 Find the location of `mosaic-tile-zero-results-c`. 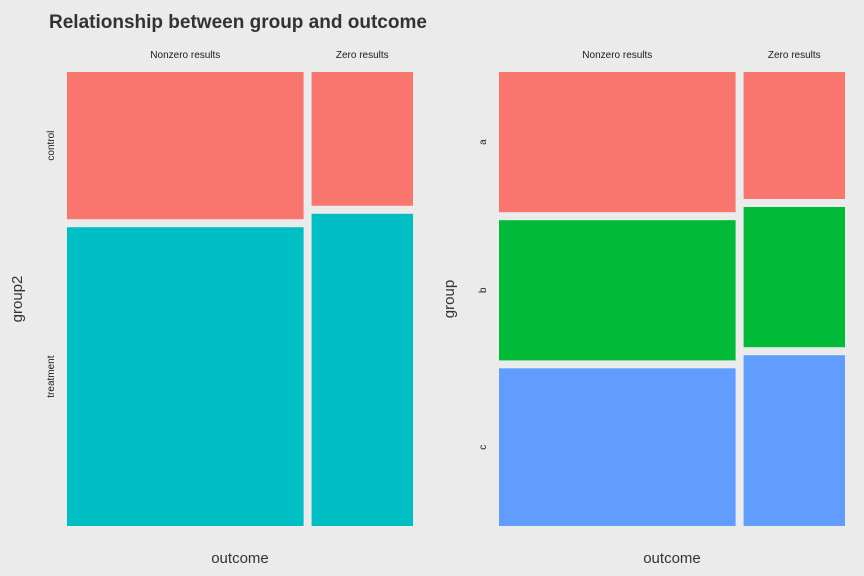

mosaic-tile-zero-results-c is located at coordinates (794, 440).